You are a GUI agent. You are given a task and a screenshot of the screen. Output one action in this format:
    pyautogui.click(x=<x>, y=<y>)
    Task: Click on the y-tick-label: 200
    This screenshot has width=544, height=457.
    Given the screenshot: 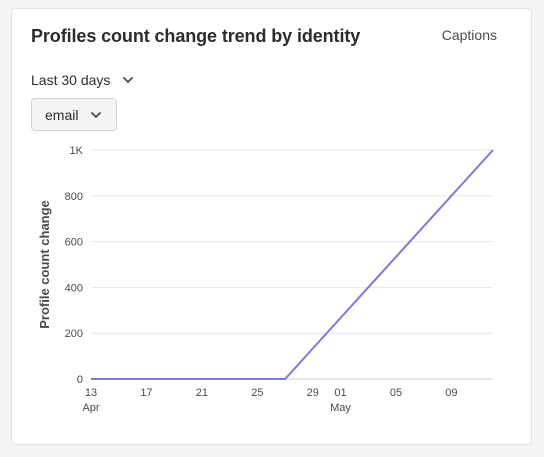 What is the action you would take?
    pyautogui.click(x=74, y=334)
    